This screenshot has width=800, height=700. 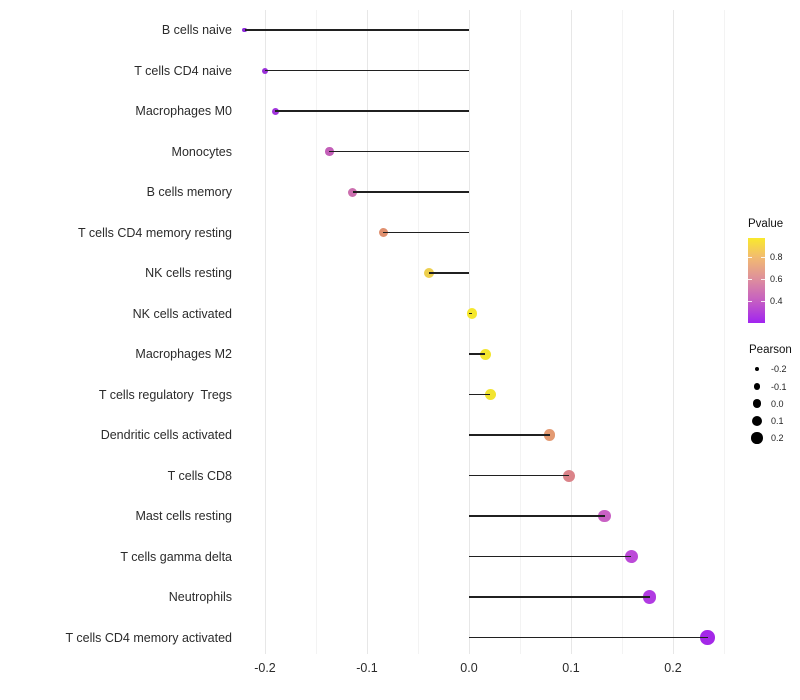 What do you see at coordinates (770, 350) in the screenshot?
I see `legend-pearson-title: Pearson` at bounding box center [770, 350].